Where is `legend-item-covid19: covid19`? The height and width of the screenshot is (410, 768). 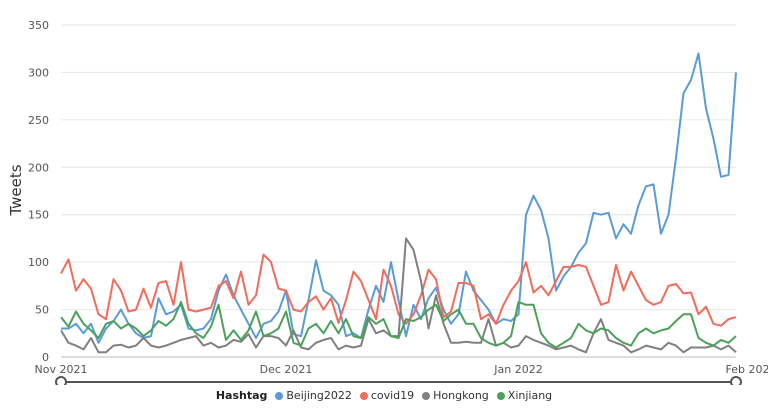
legend-item-covid19: covid19 is located at coordinates (387, 395).